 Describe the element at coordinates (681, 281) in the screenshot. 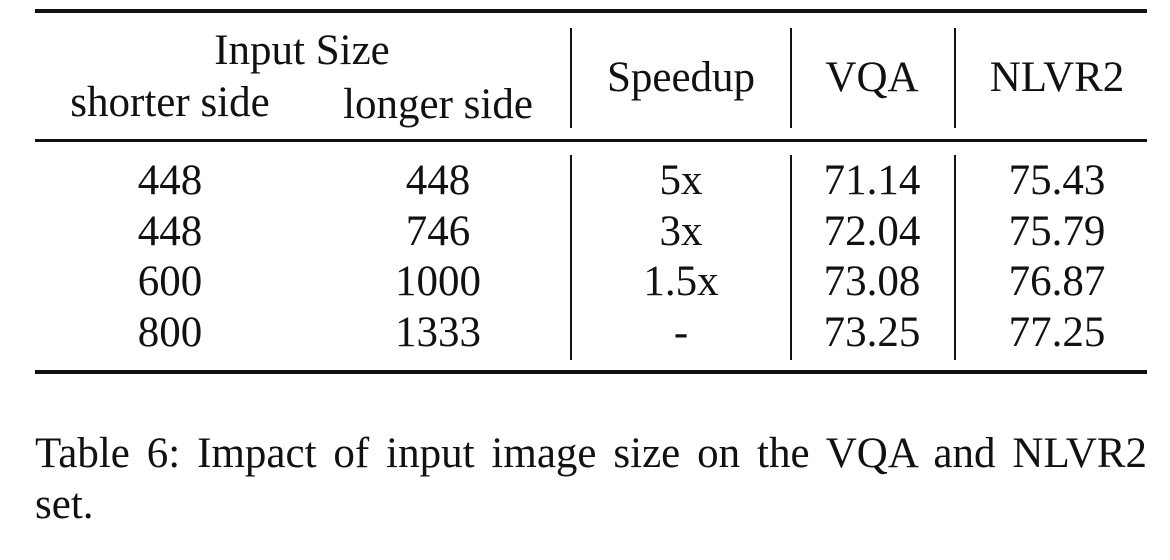

I see `table-cell-speedup: 1.5x` at that location.